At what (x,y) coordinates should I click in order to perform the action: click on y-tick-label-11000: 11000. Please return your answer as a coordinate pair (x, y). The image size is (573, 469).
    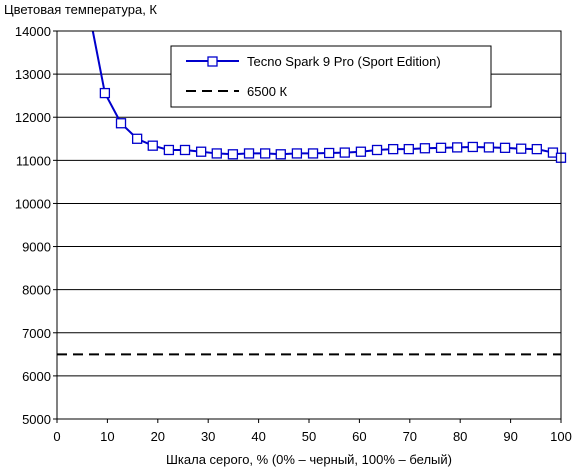
    Looking at the image, I should click on (33, 160).